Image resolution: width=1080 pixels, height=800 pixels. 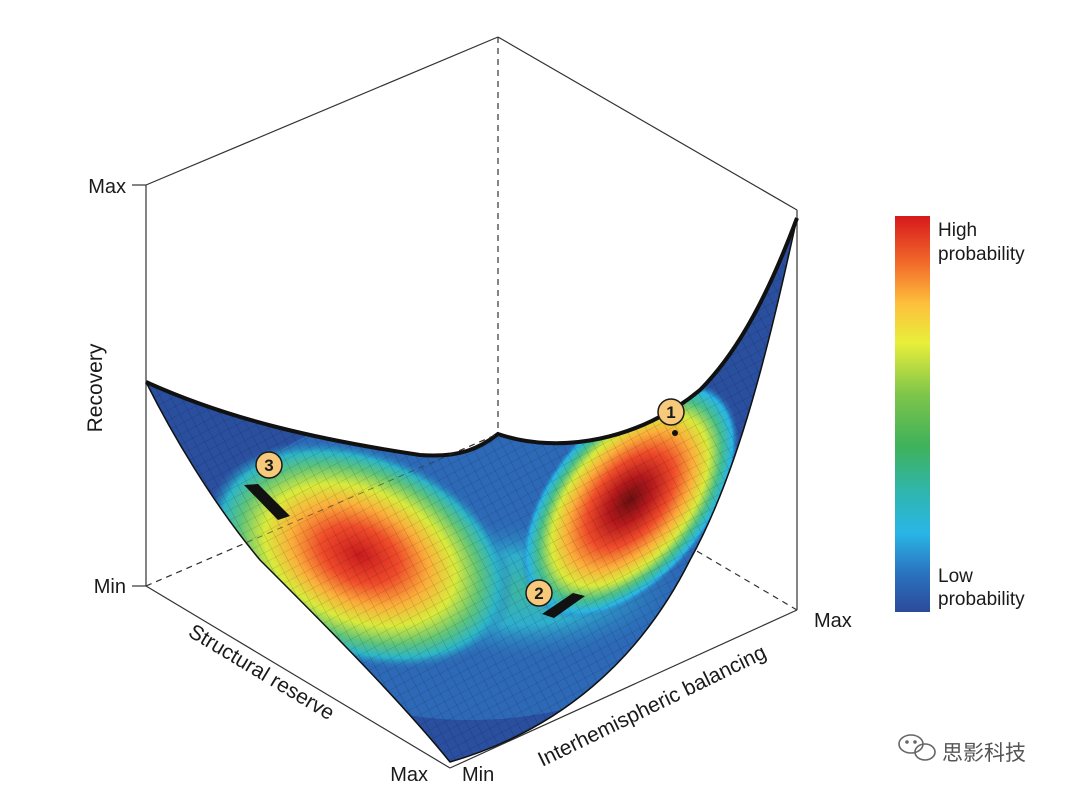 I want to click on svg-text: 3, so click(x=268, y=465).